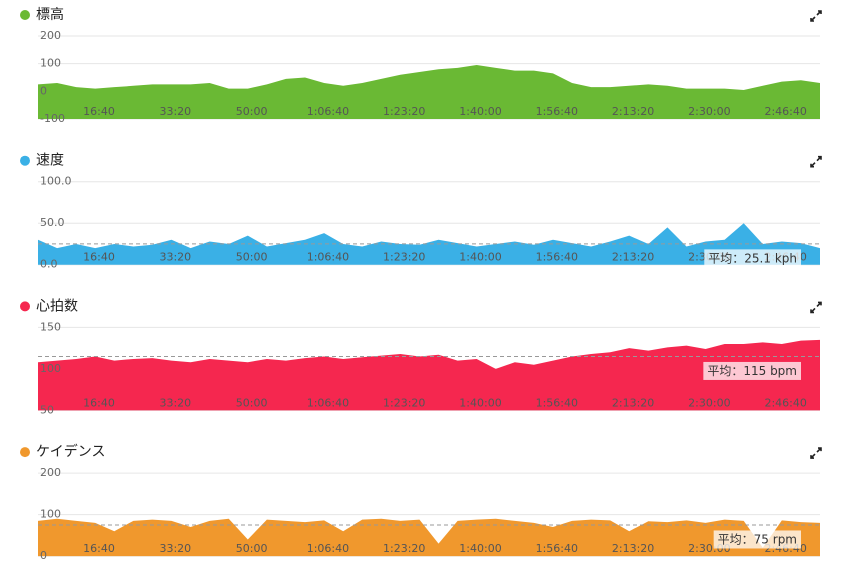  I want to click on chart-title: 速度, so click(50, 161).